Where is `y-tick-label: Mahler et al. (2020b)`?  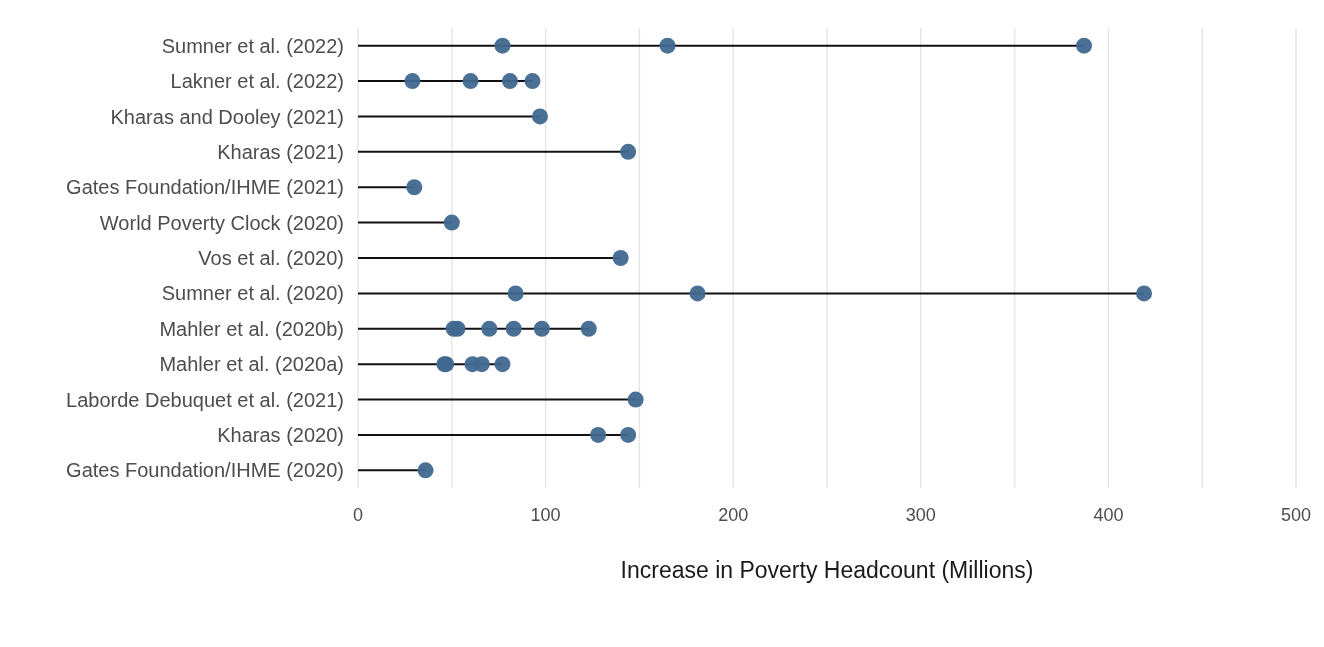
y-tick-label: Mahler et al. (2020b) is located at coordinates (251, 328).